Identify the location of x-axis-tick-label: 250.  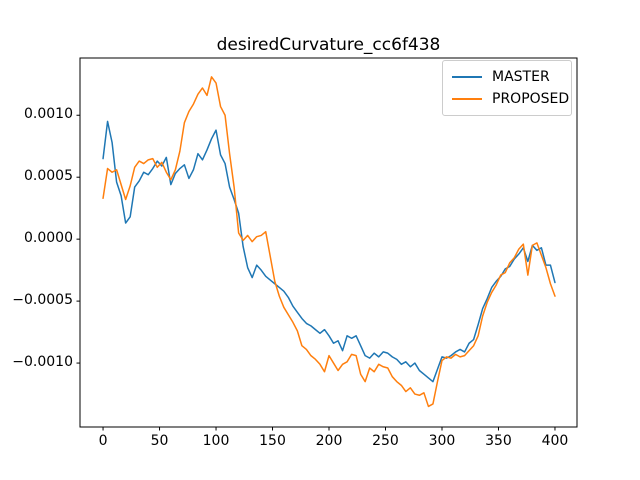
(385, 441).